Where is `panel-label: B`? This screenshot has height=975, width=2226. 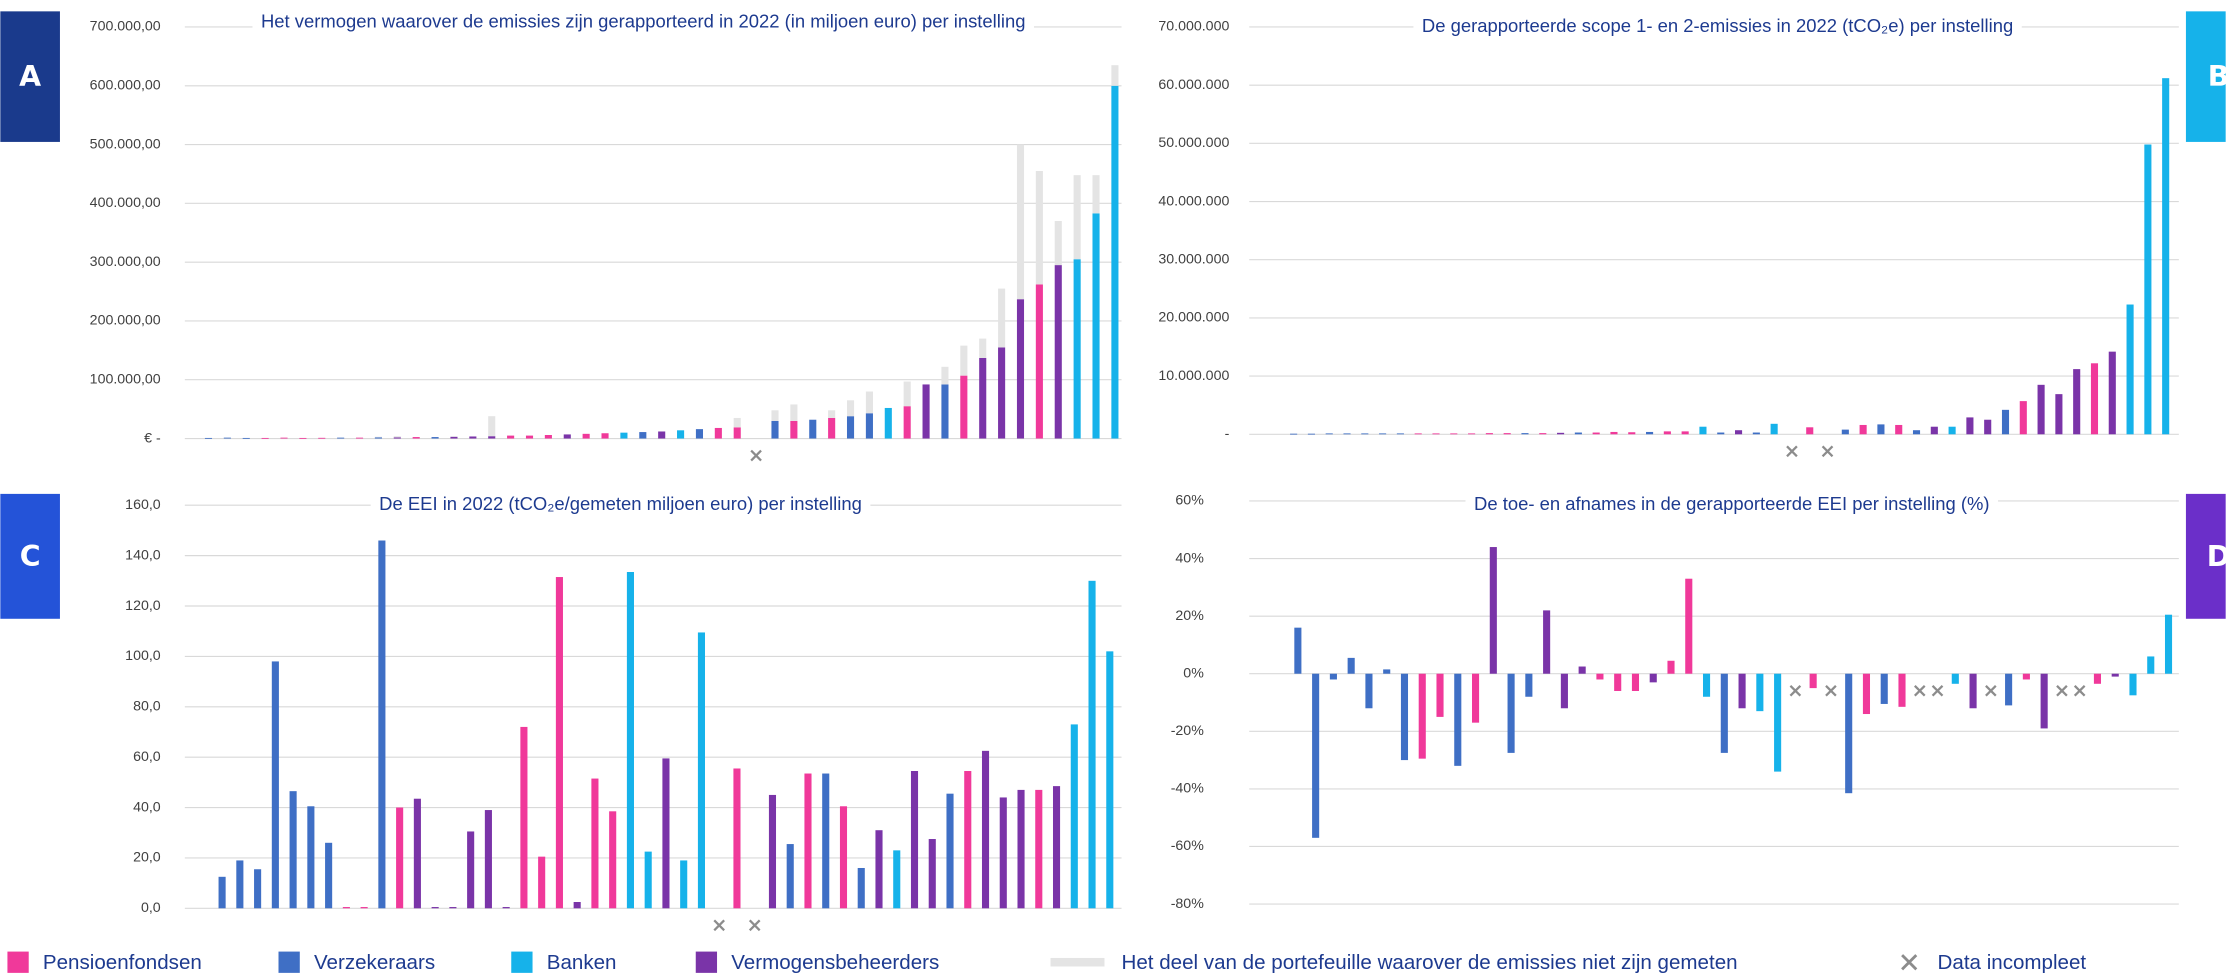
panel-label: B is located at coordinates (2217, 76).